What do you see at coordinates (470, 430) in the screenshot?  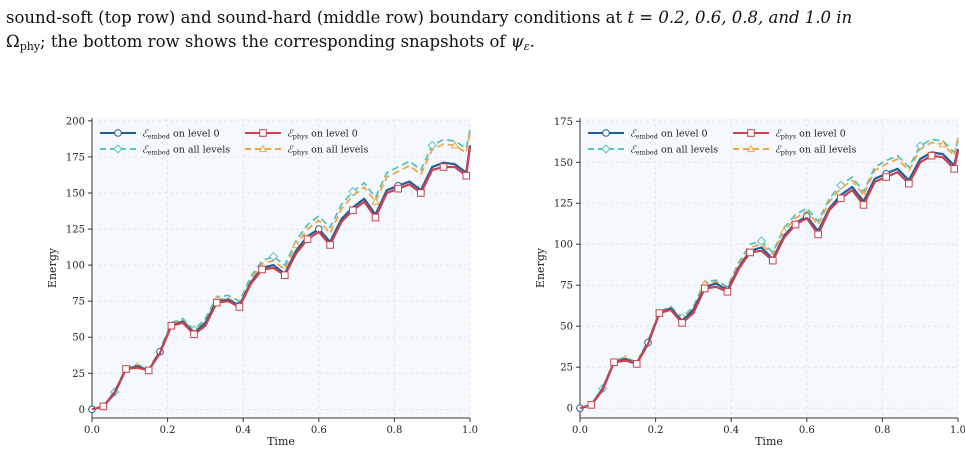 I see `x-tick-label: 1.0` at bounding box center [470, 430].